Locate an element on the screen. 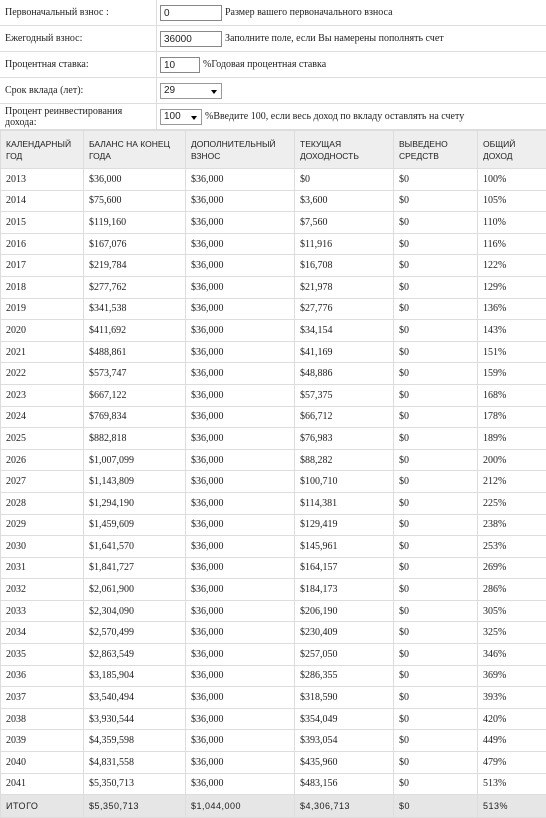 Image resolution: width=546 pixels, height=818 pixels. table-row: 2025 $882,818 $36,000 $76,983 $0 189% is located at coordinates (273, 438).